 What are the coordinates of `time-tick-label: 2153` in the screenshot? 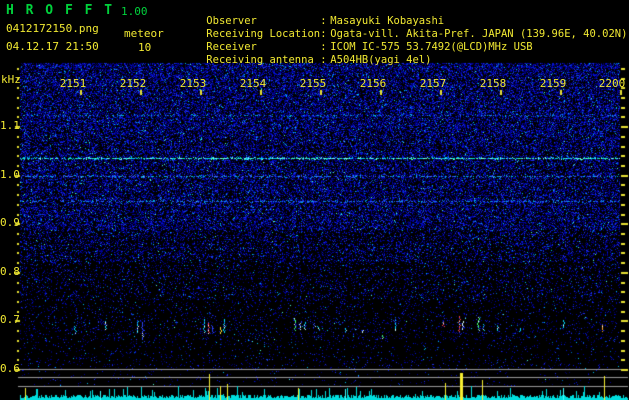 It's located at (193, 83).